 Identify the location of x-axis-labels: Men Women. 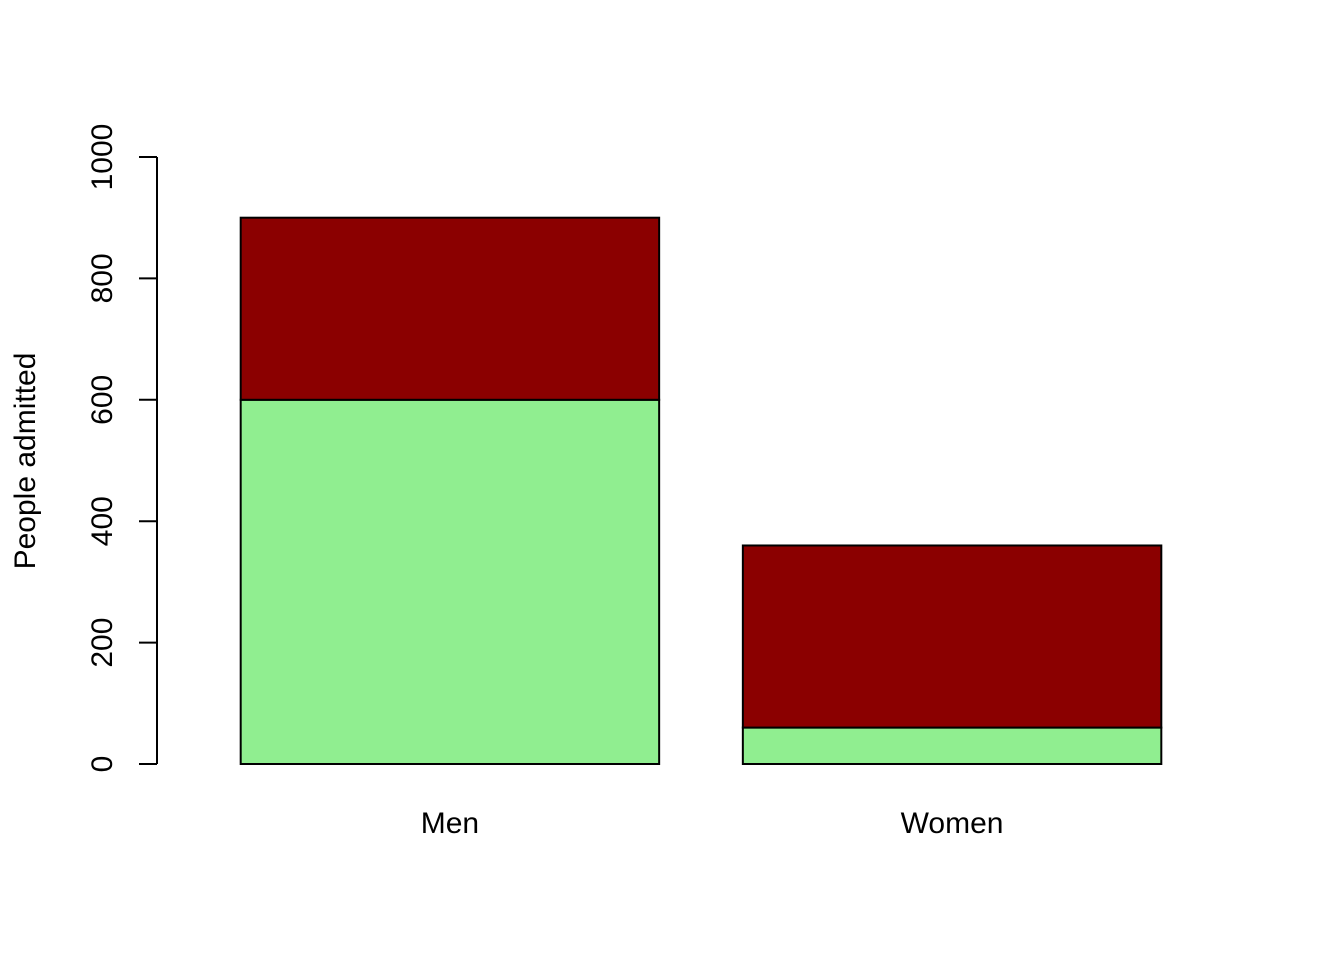
(712, 823).